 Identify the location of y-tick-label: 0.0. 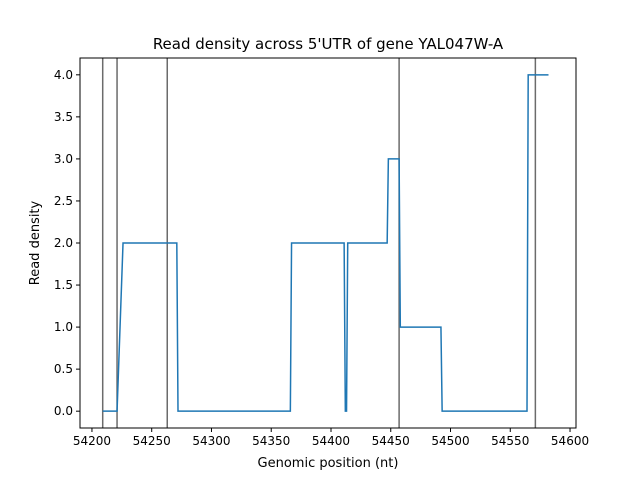
(63, 411).